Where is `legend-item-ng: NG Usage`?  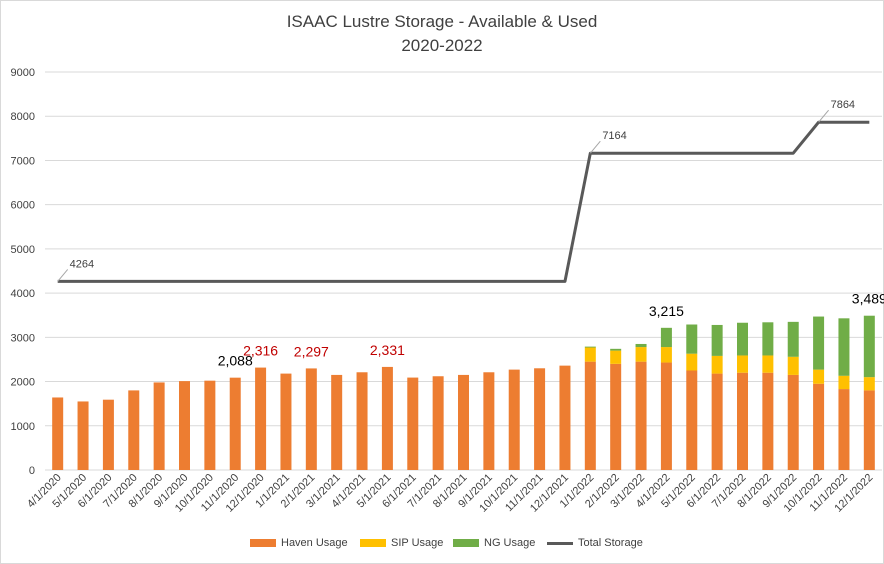
legend-item-ng: NG Usage is located at coordinates (494, 543).